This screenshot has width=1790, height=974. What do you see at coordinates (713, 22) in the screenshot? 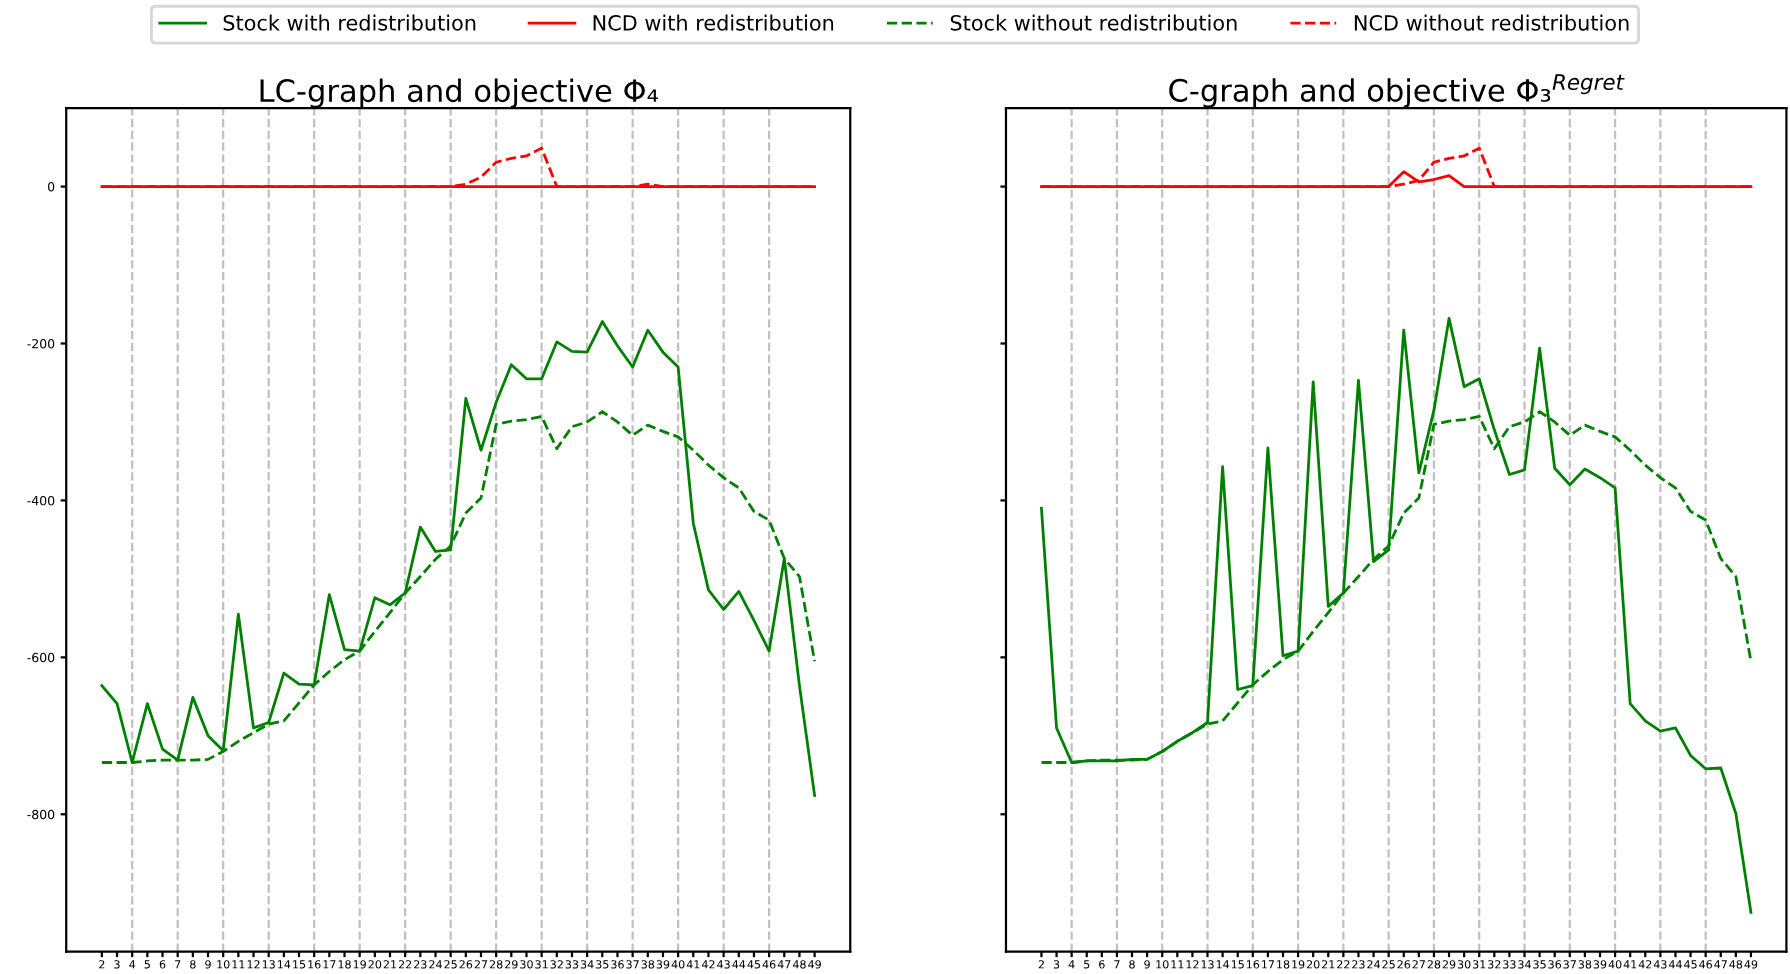
I see `legend-label: NCD with redistribution` at bounding box center [713, 22].